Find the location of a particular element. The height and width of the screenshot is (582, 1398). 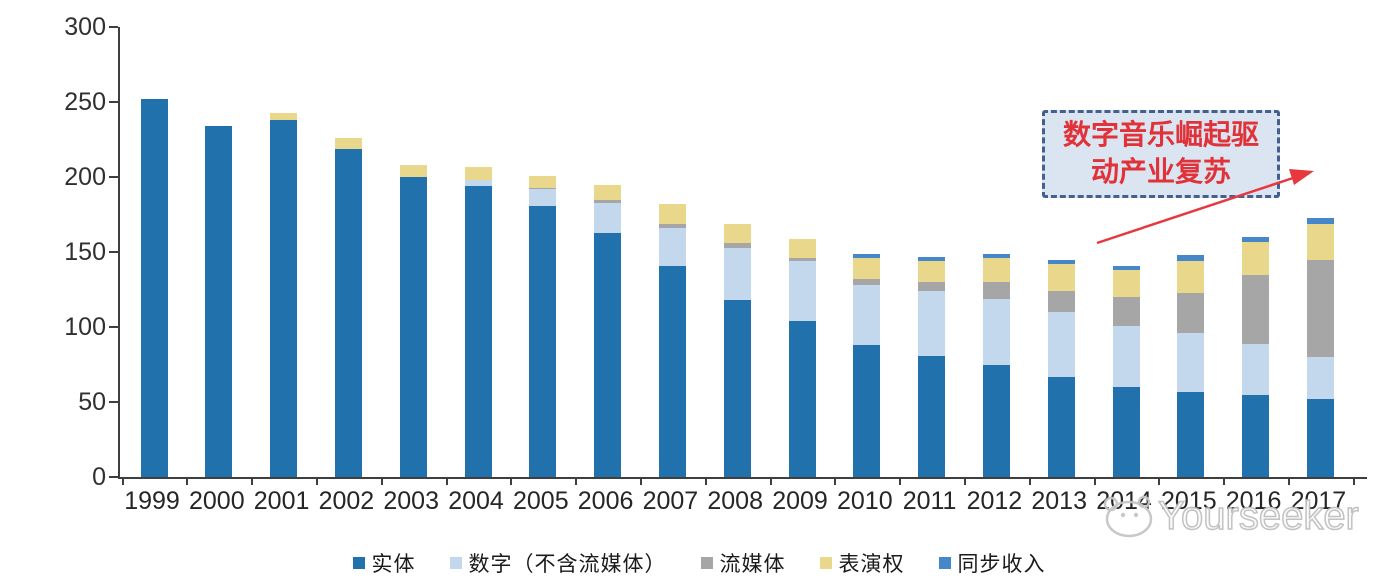

bar-2013 is located at coordinates (1061, 368).